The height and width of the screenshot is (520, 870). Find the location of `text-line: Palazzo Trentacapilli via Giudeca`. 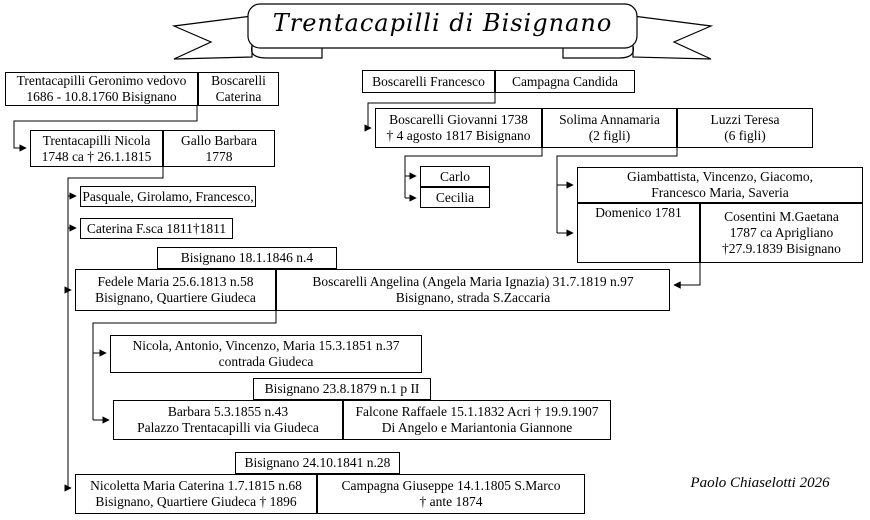

text-line: Palazzo Trentacapilli via Giudeca is located at coordinates (228, 427).